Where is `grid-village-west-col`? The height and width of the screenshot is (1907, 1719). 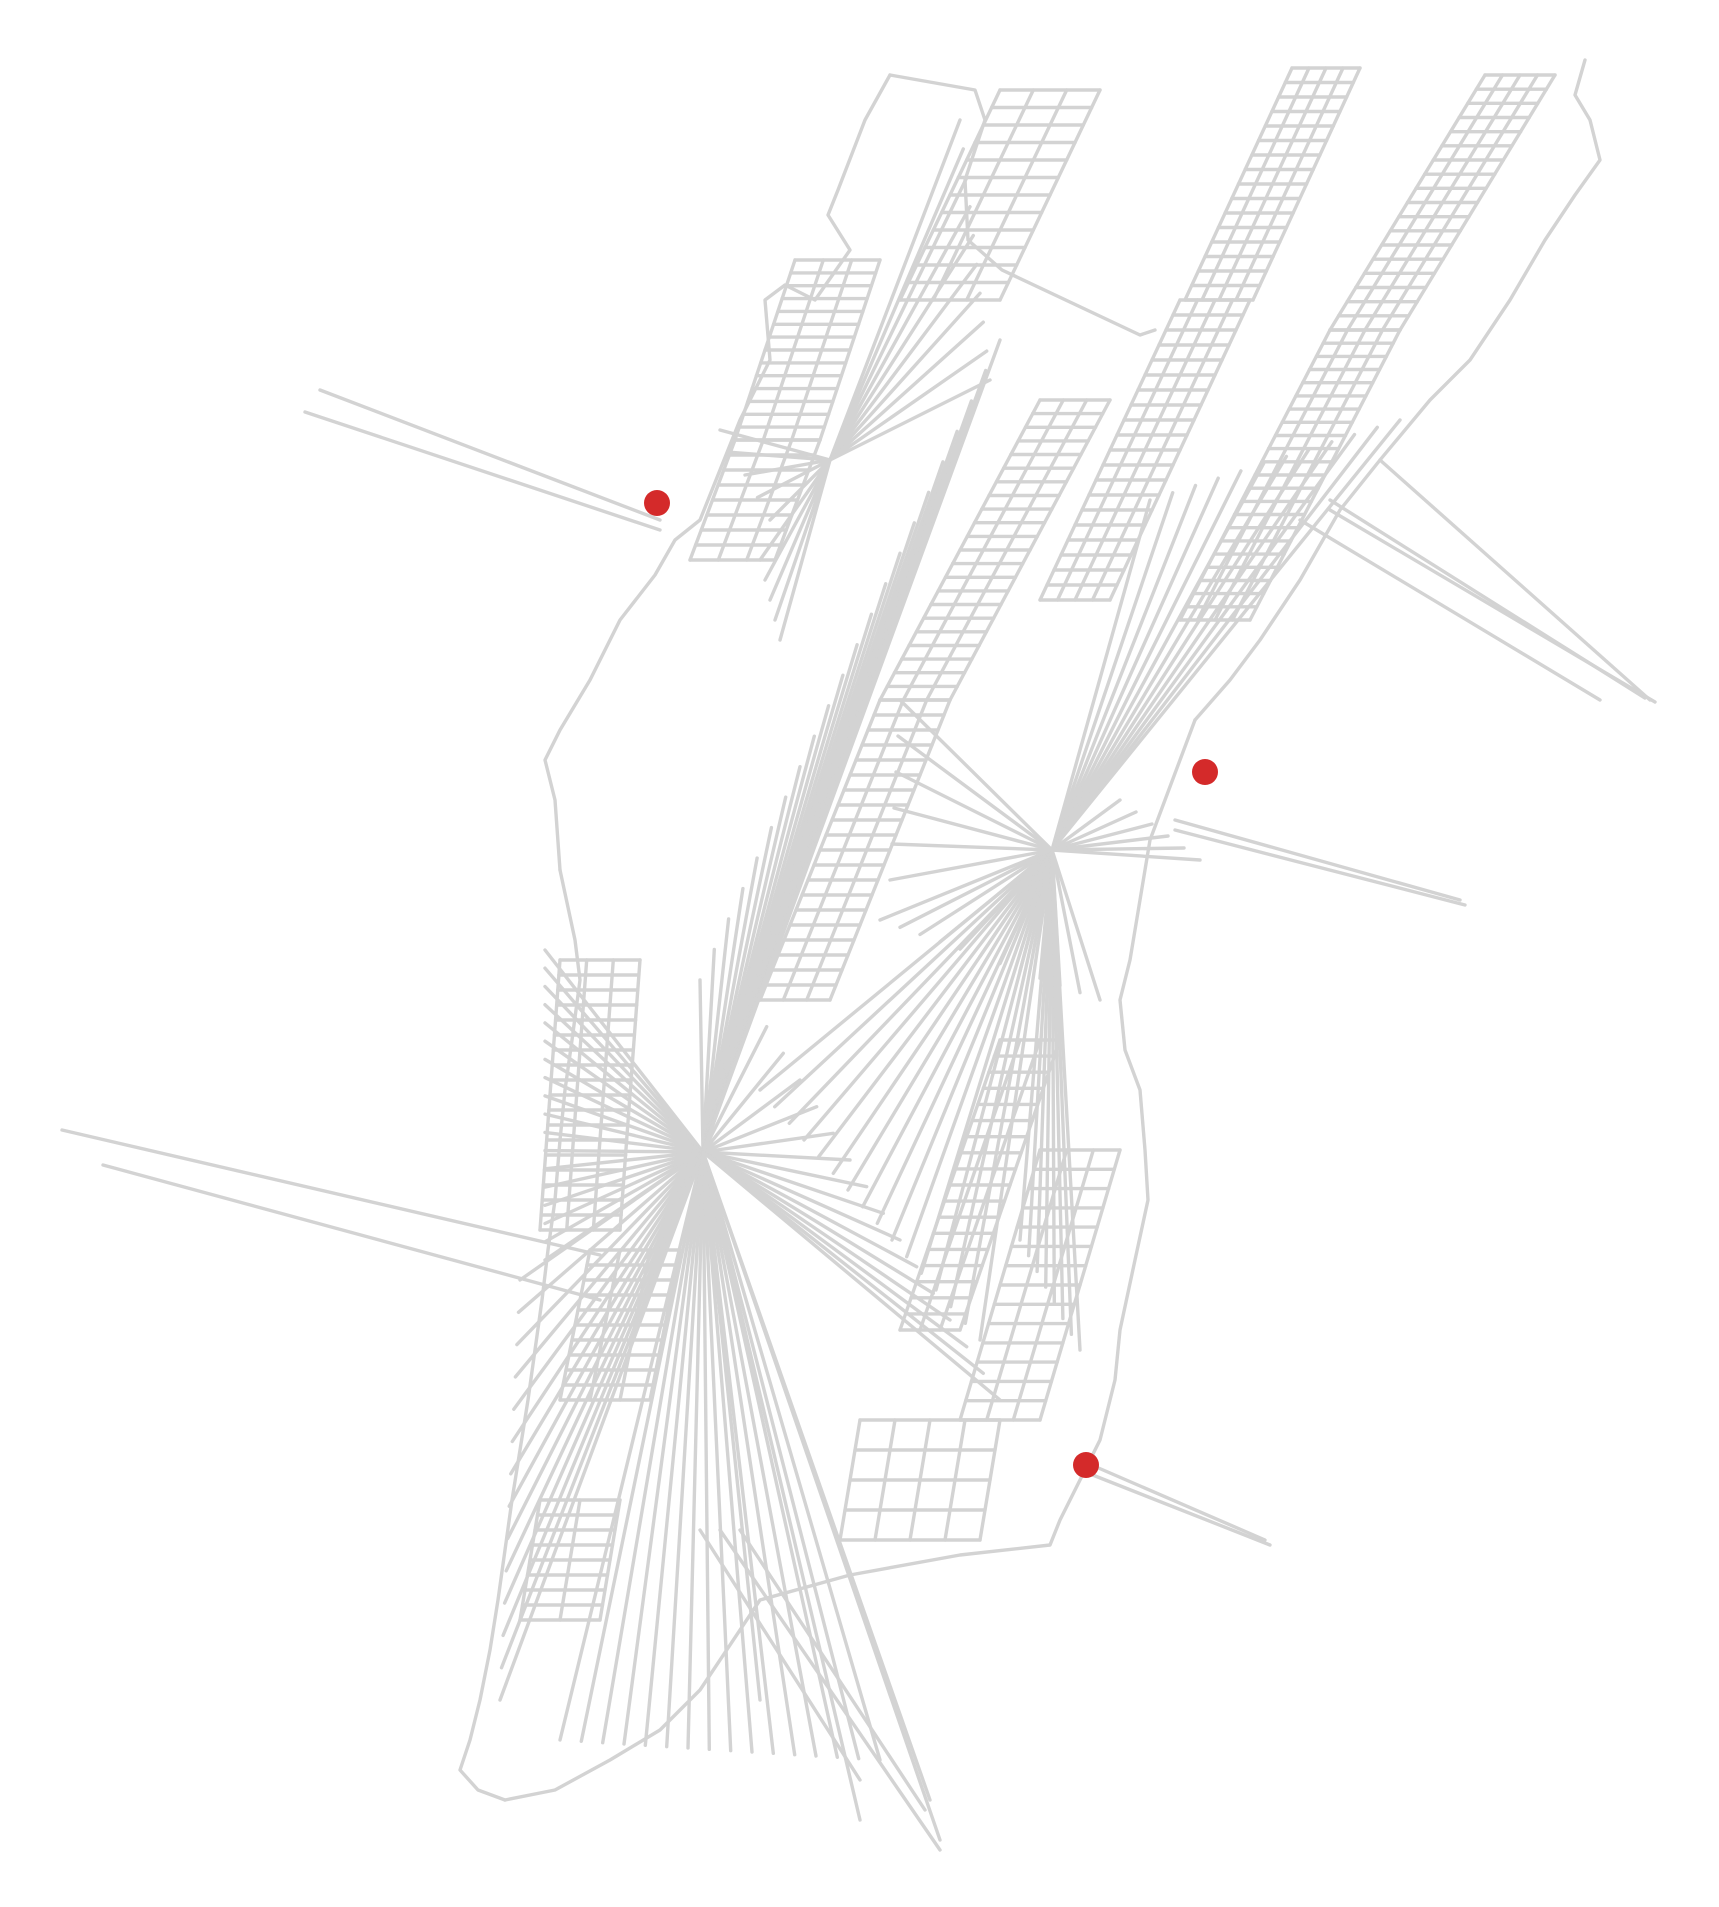
grid-village-west-col is located at coordinates (630, 1095).